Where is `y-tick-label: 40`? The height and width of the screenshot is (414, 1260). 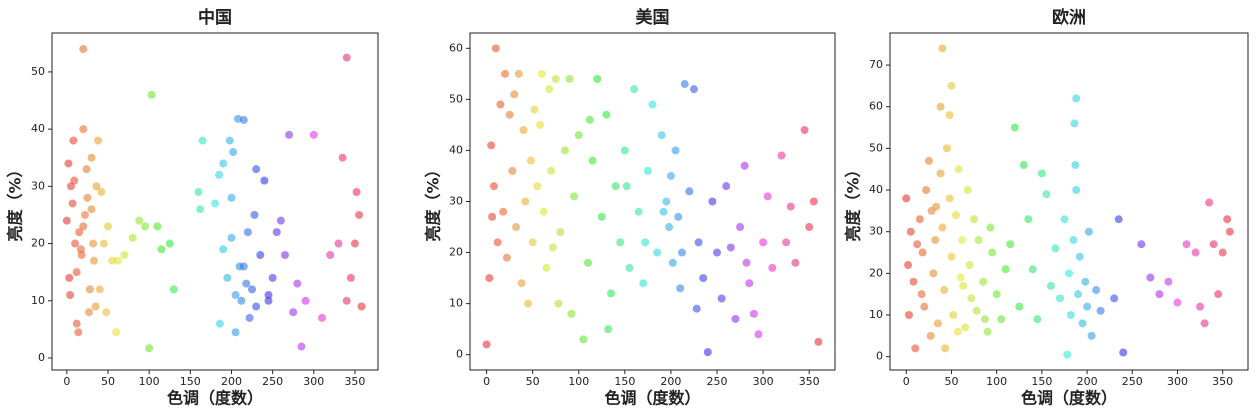 y-tick-label: 40 is located at coordinates (876, 189).